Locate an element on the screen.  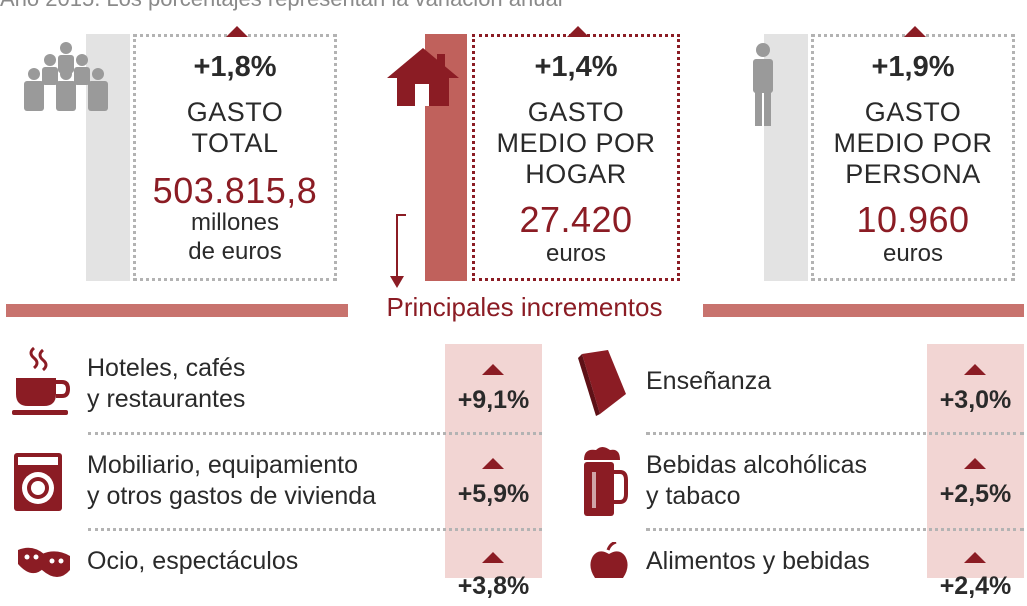
book-icon is located at coordinates (602, 383).